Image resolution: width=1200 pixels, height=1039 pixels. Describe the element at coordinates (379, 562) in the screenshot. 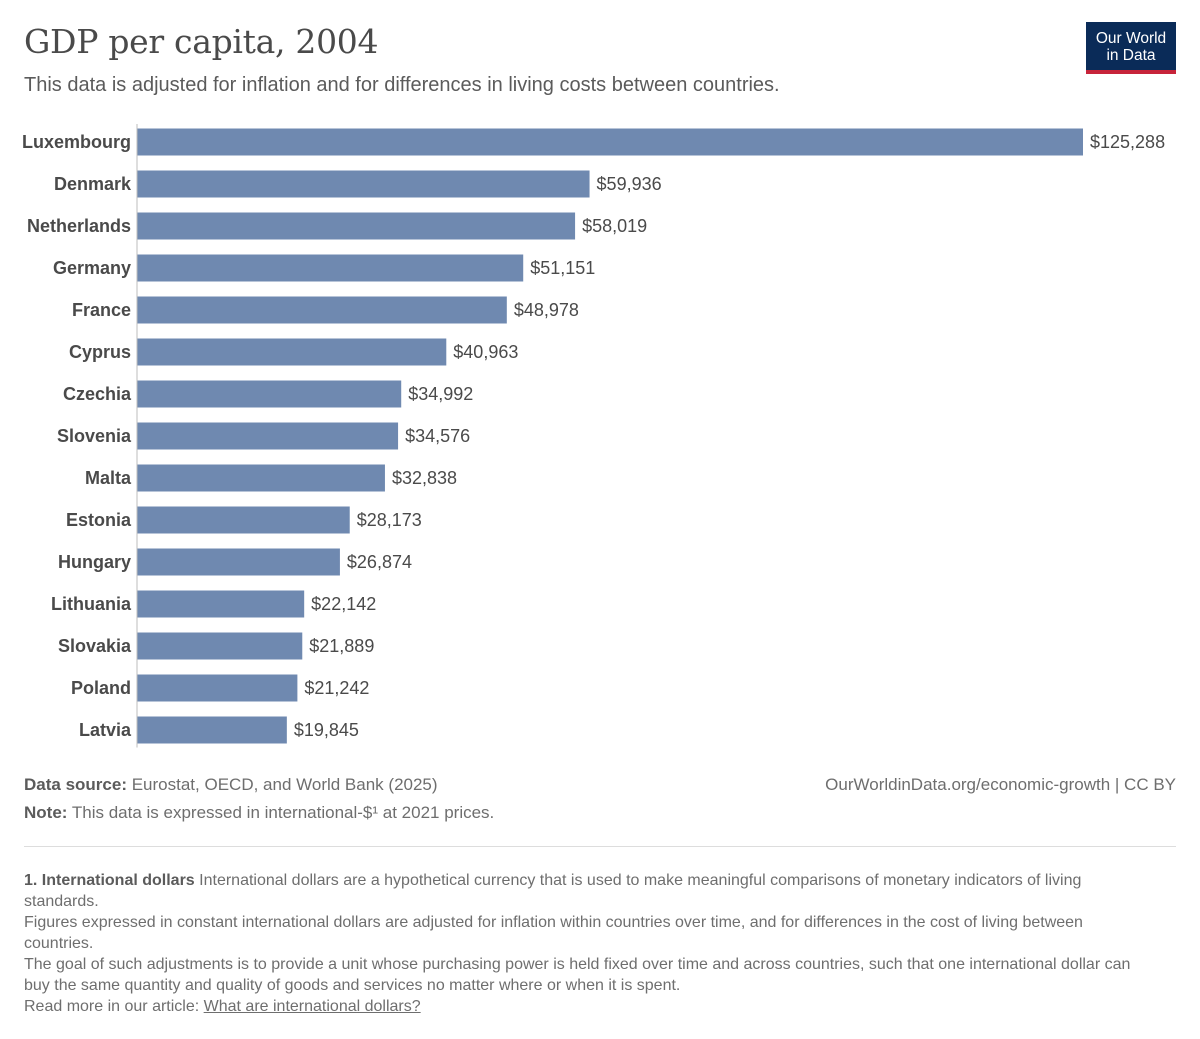

I see `value-label: $26,874` at that location.